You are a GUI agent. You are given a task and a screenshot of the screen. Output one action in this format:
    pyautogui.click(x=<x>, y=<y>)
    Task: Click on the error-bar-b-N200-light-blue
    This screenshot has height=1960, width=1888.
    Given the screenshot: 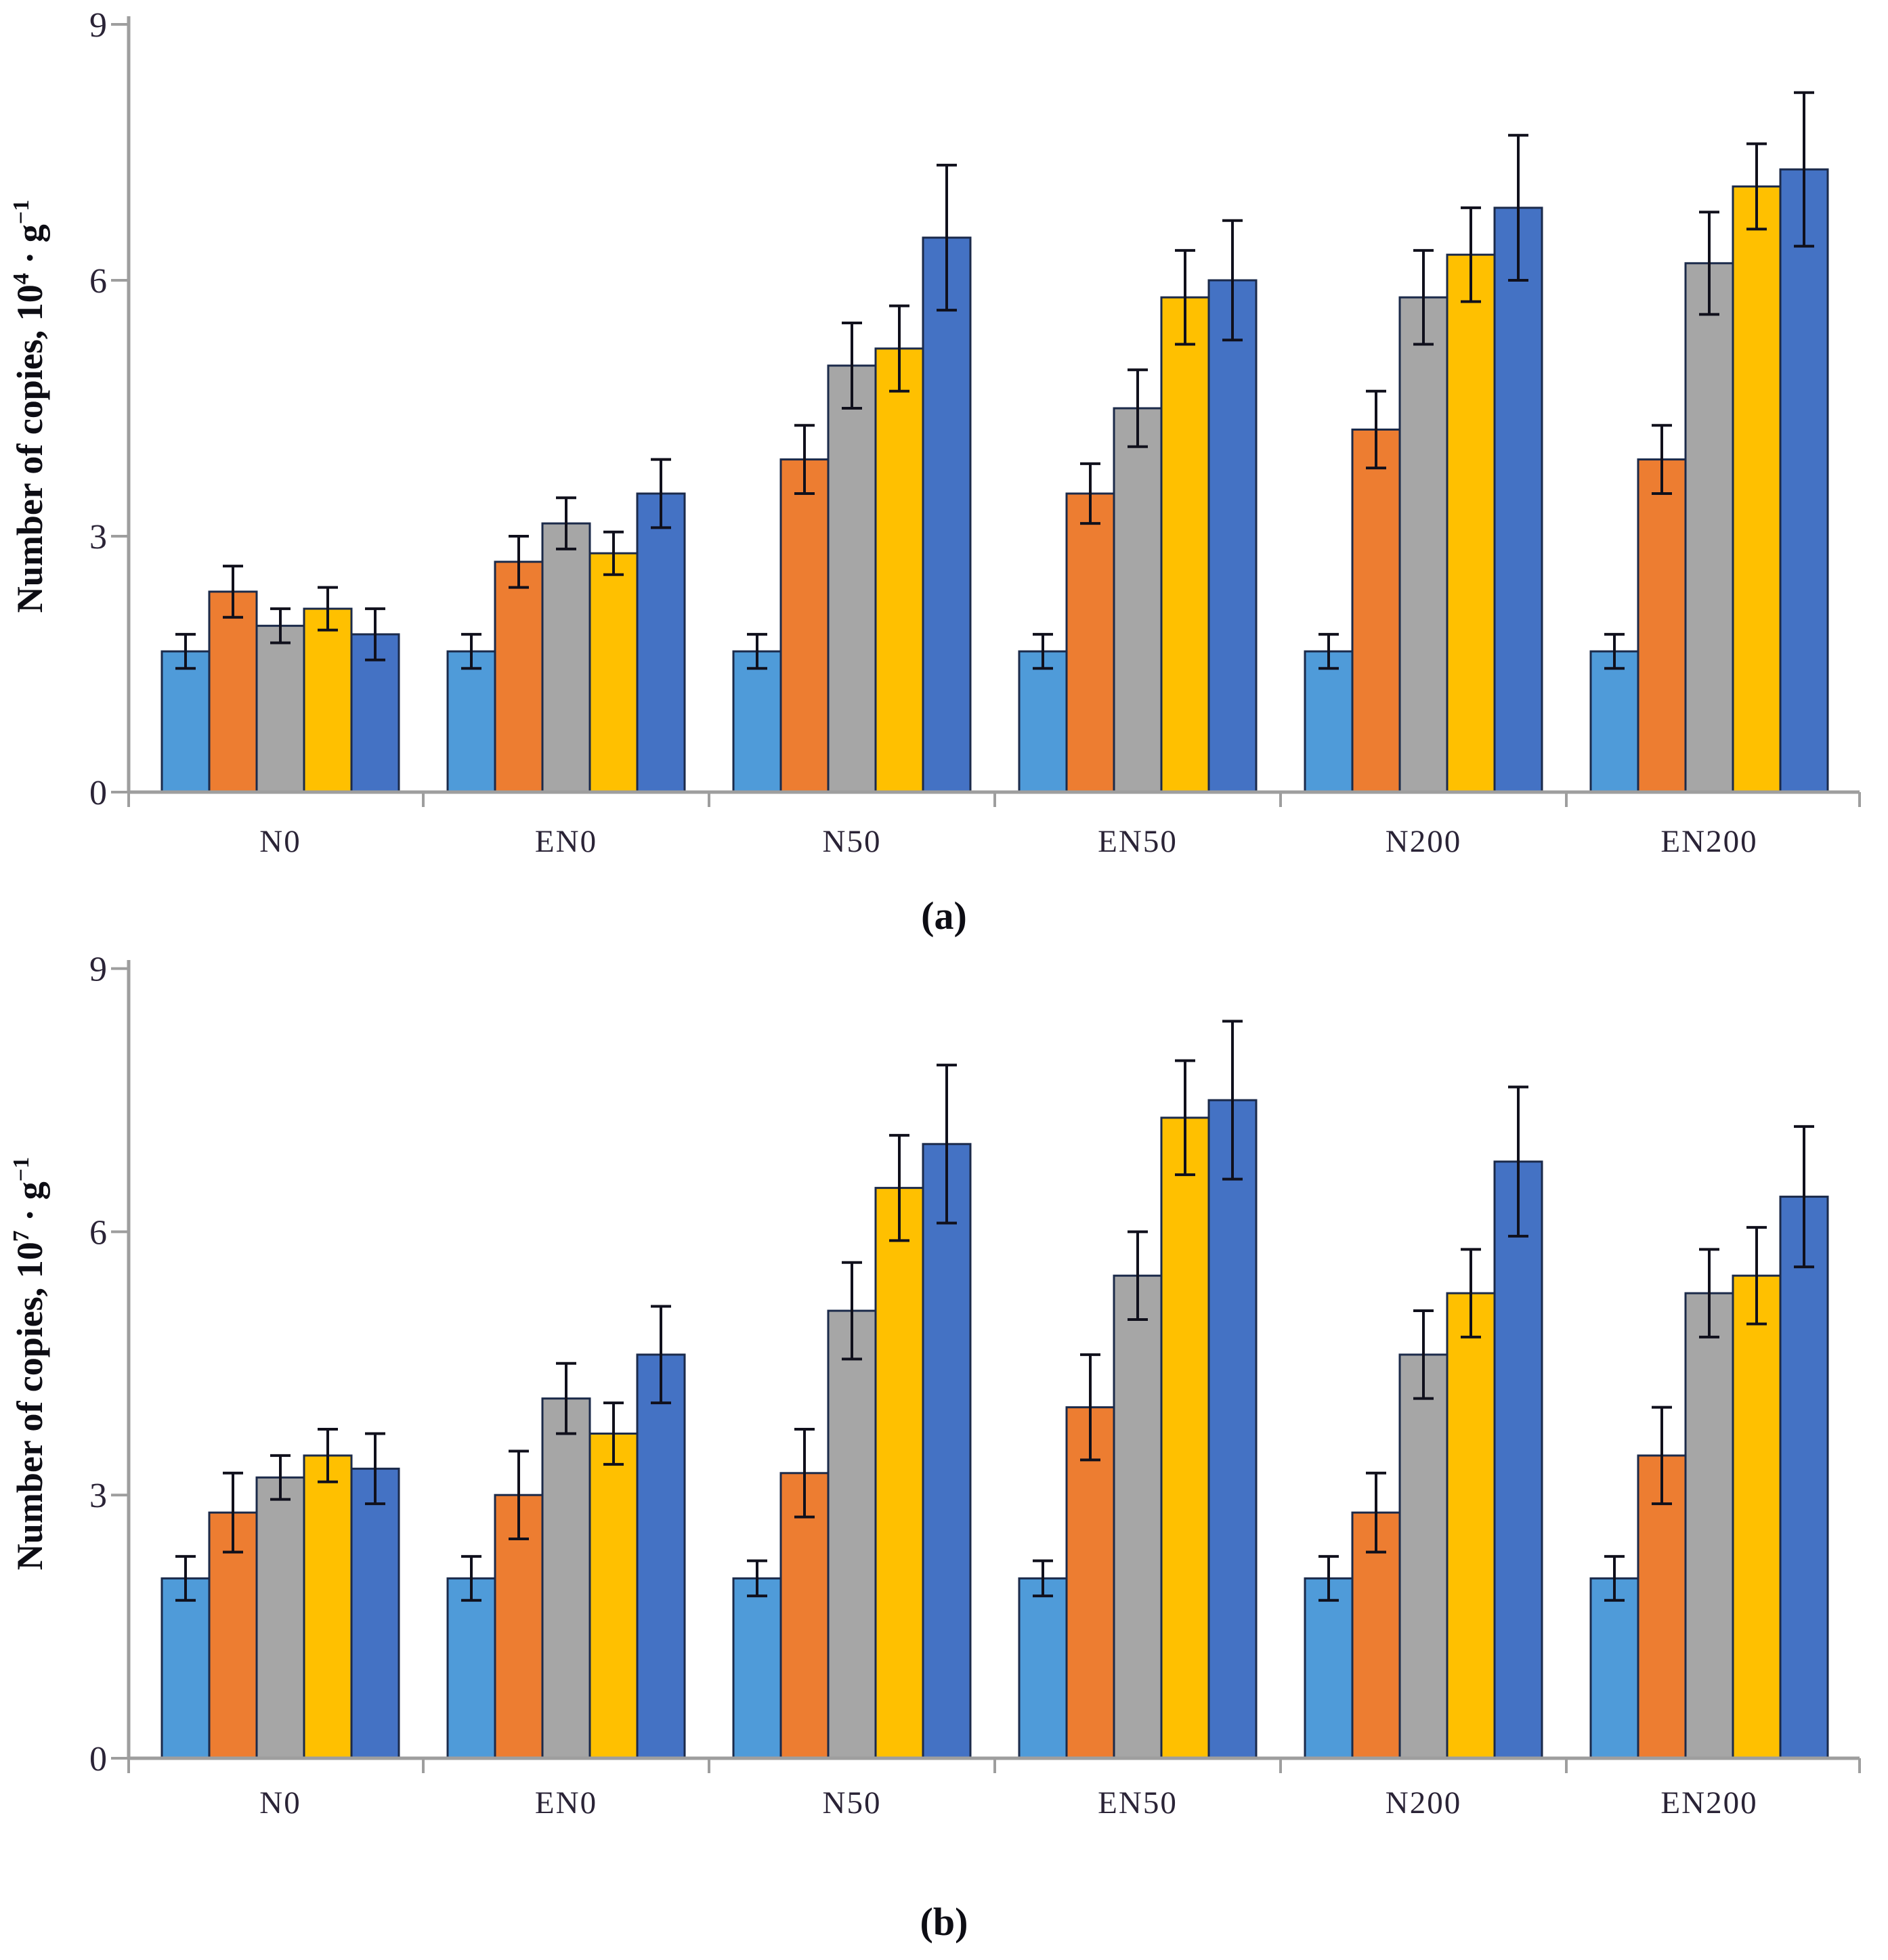 What is the action you would take?
    pyautogui.click(x=1329, y=1578)
    